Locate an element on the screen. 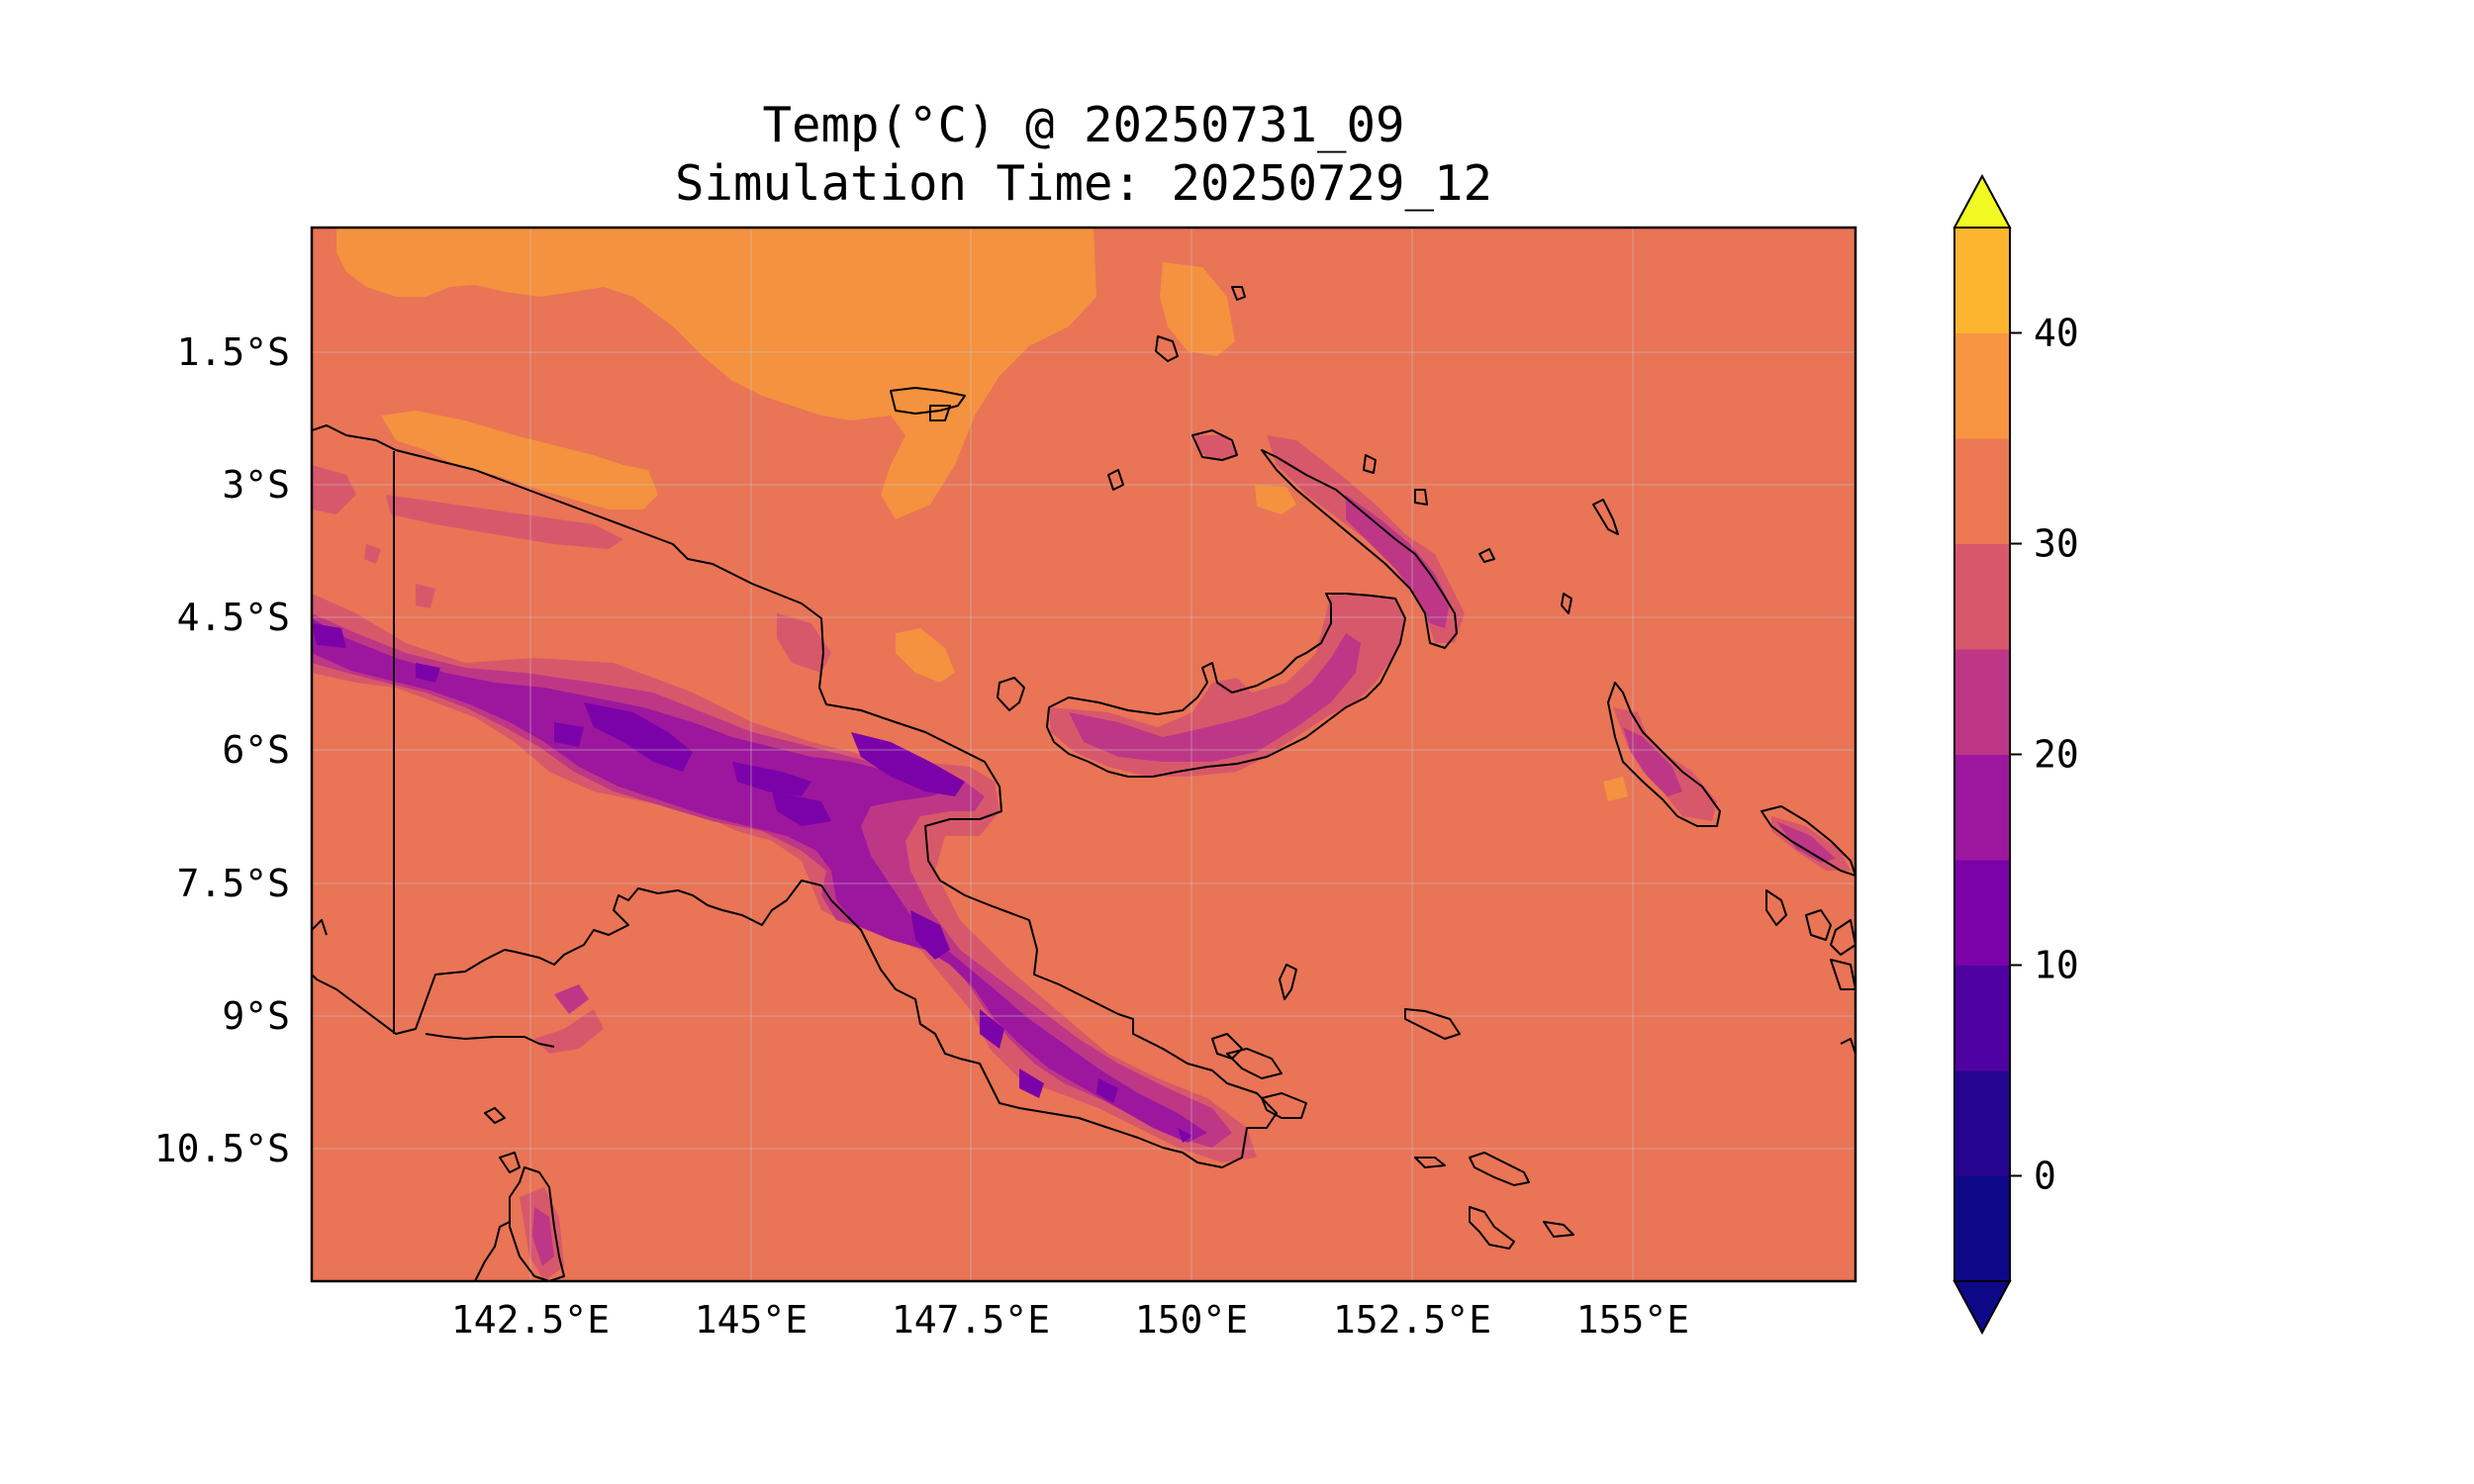 The height and width of the screenshot is (1484, 2474). y-axis-ticks: 1.5°S 3°S 4.5°S 6°S 7.5°S 9°S 10.5°S is located at coordinates (222, 750).